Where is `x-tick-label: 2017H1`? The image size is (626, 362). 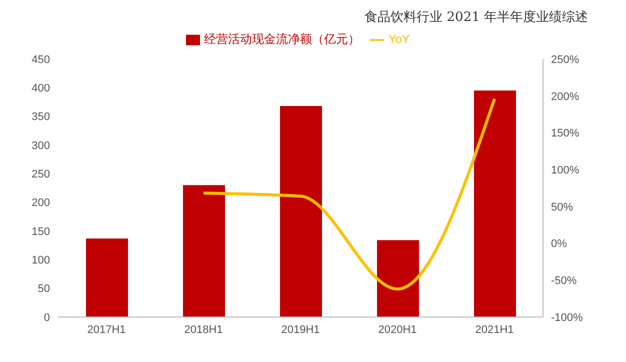 x-tick-label: 2017H1 is located at coordinates (106, 330).